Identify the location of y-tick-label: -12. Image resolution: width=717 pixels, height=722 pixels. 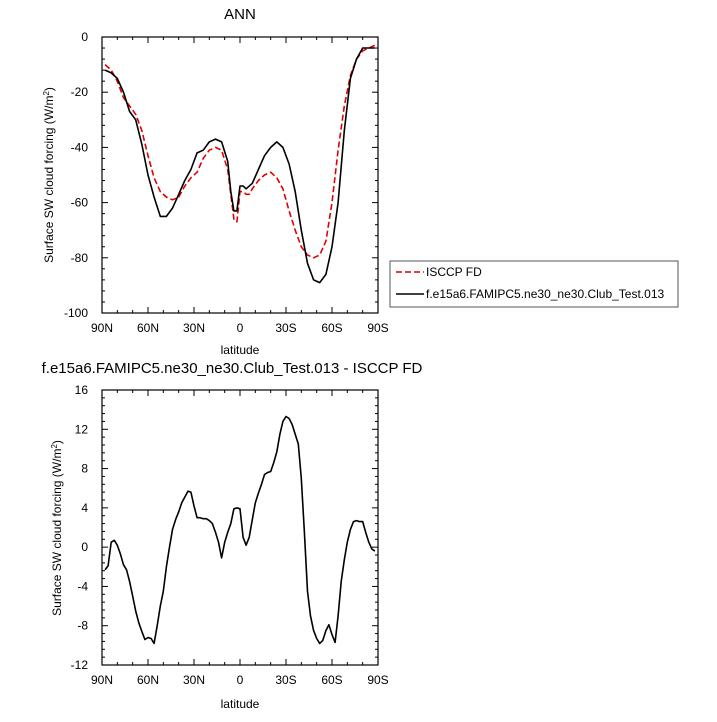
(80, 665).